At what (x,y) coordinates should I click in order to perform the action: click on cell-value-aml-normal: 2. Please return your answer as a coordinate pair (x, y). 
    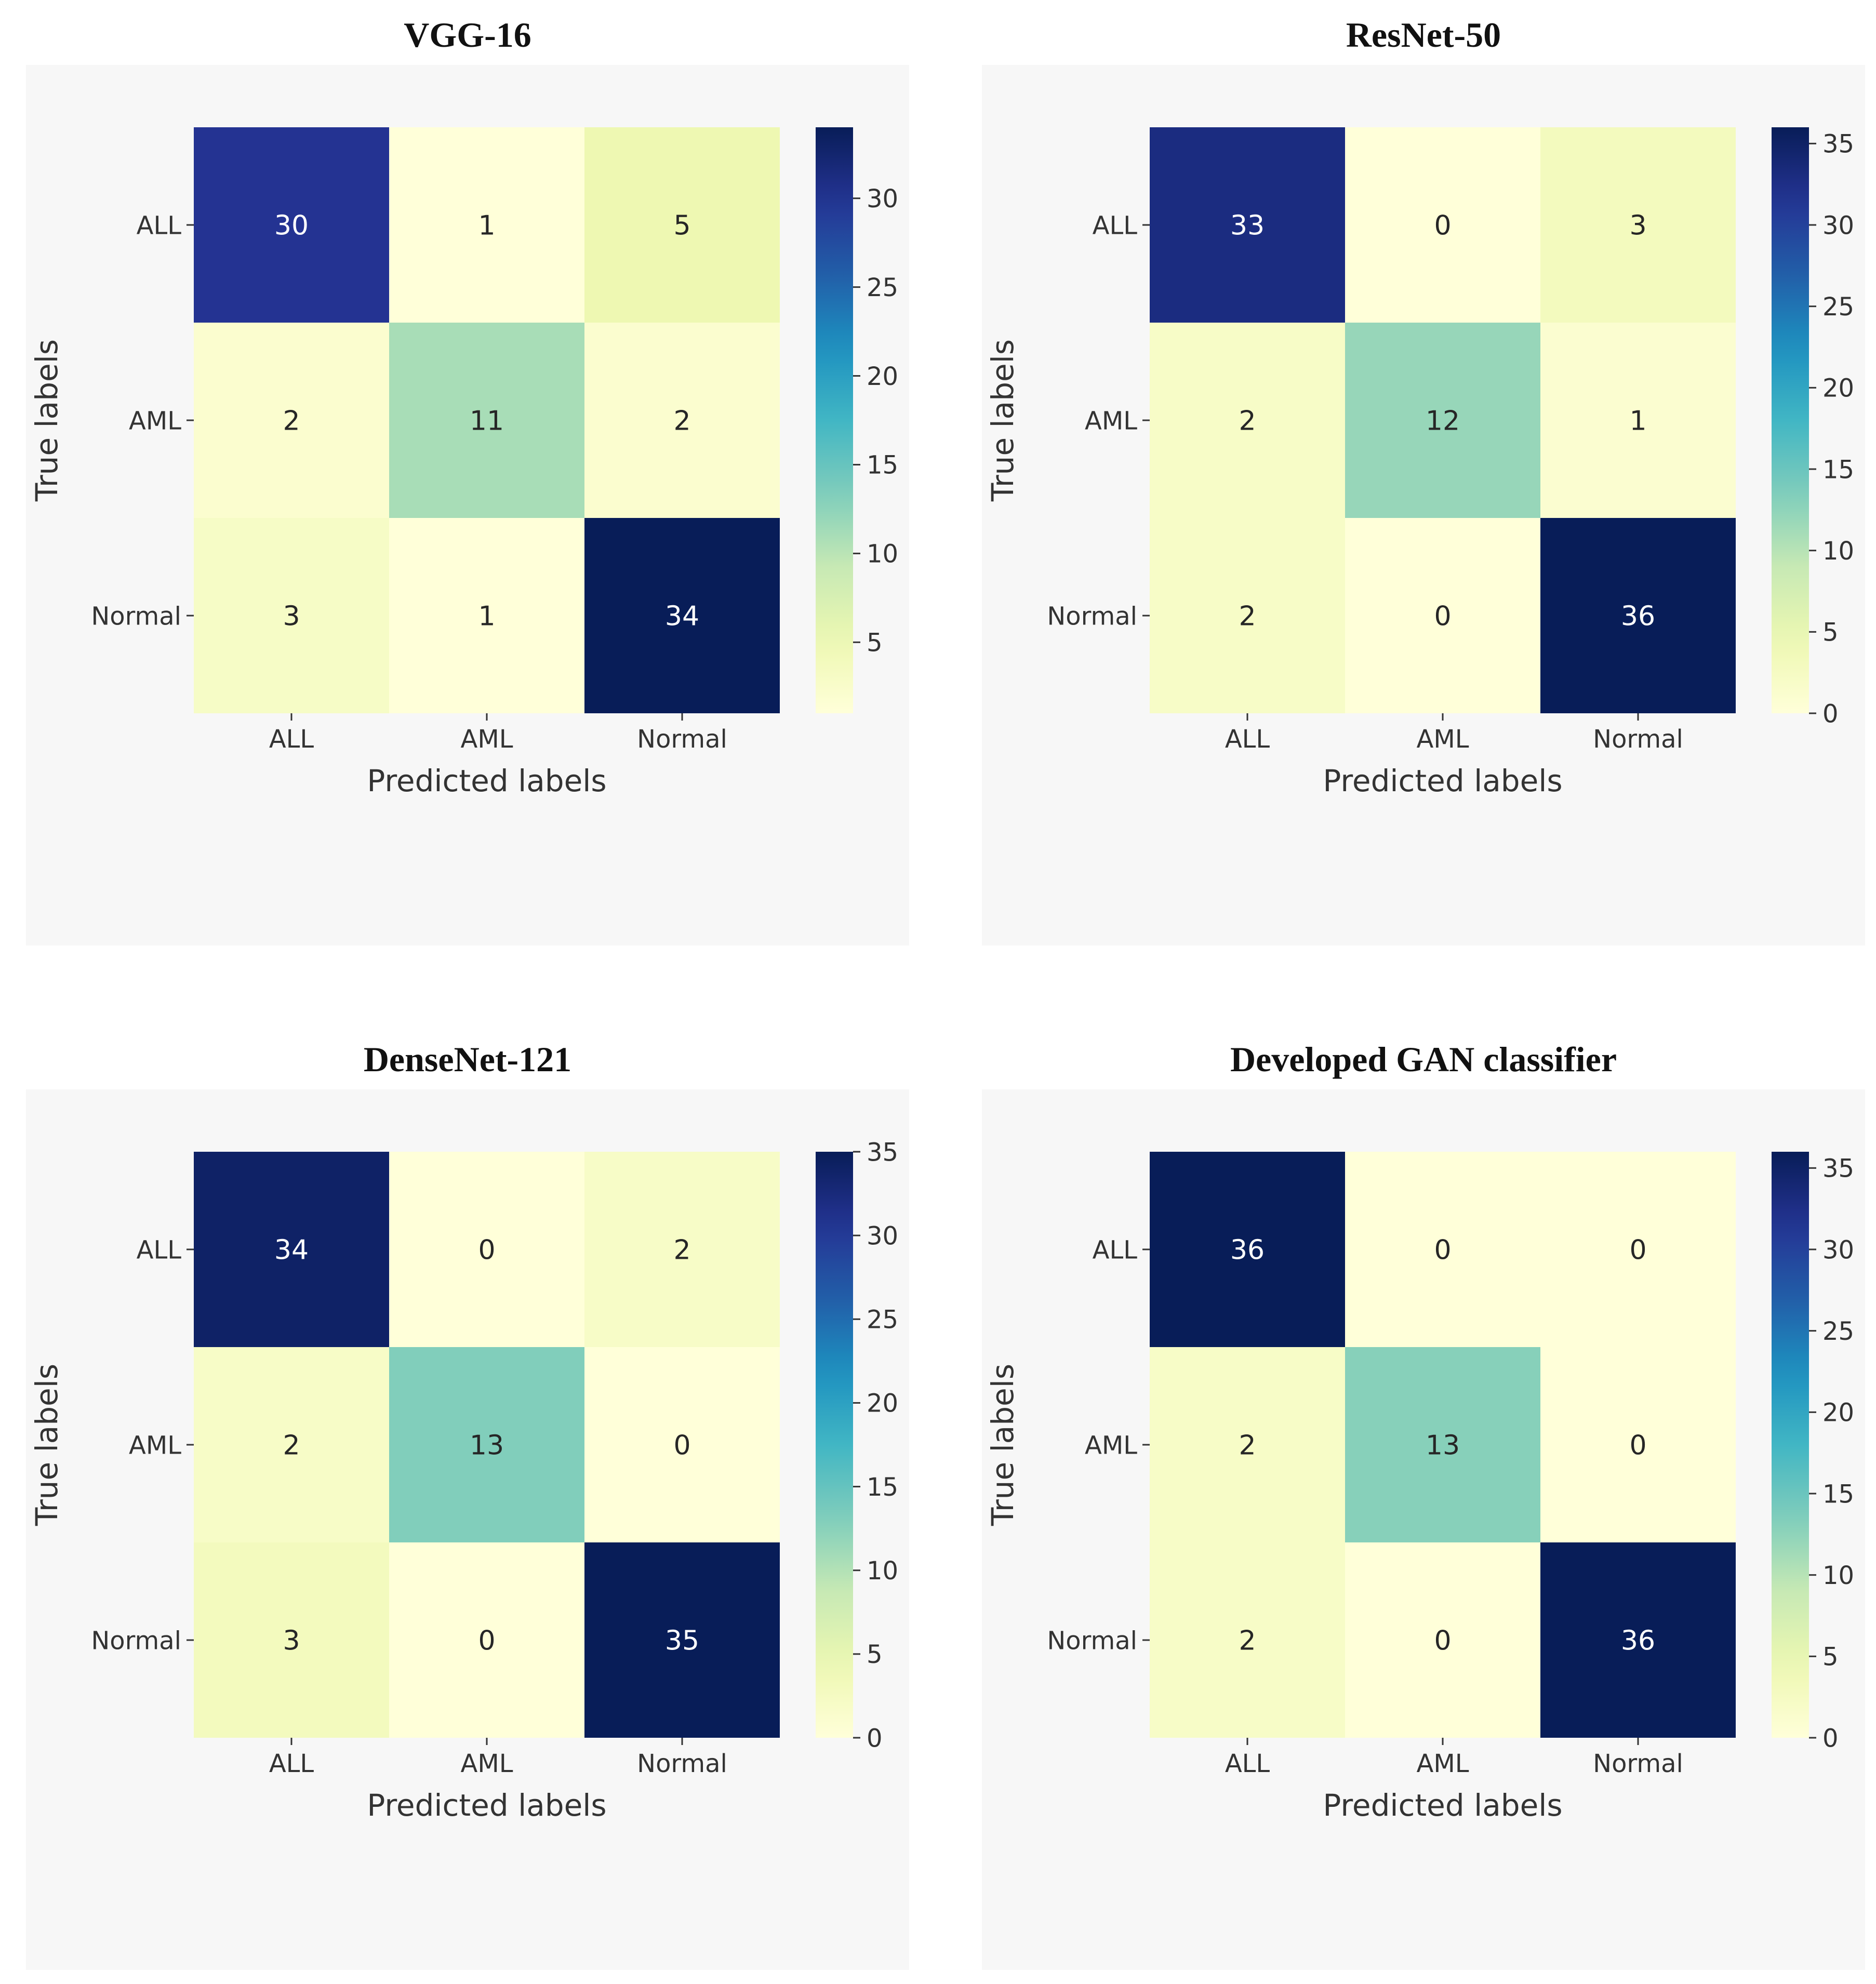
    Looking at the image, I should click on (681, 421).